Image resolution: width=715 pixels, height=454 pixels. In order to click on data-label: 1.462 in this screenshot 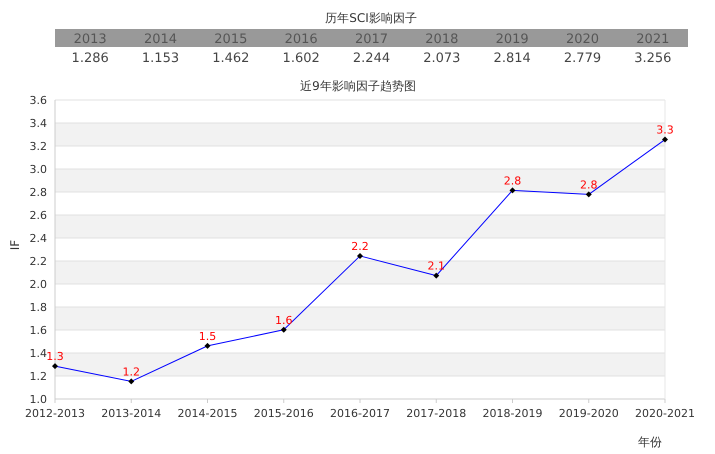, I will do `click(231, 58)`.